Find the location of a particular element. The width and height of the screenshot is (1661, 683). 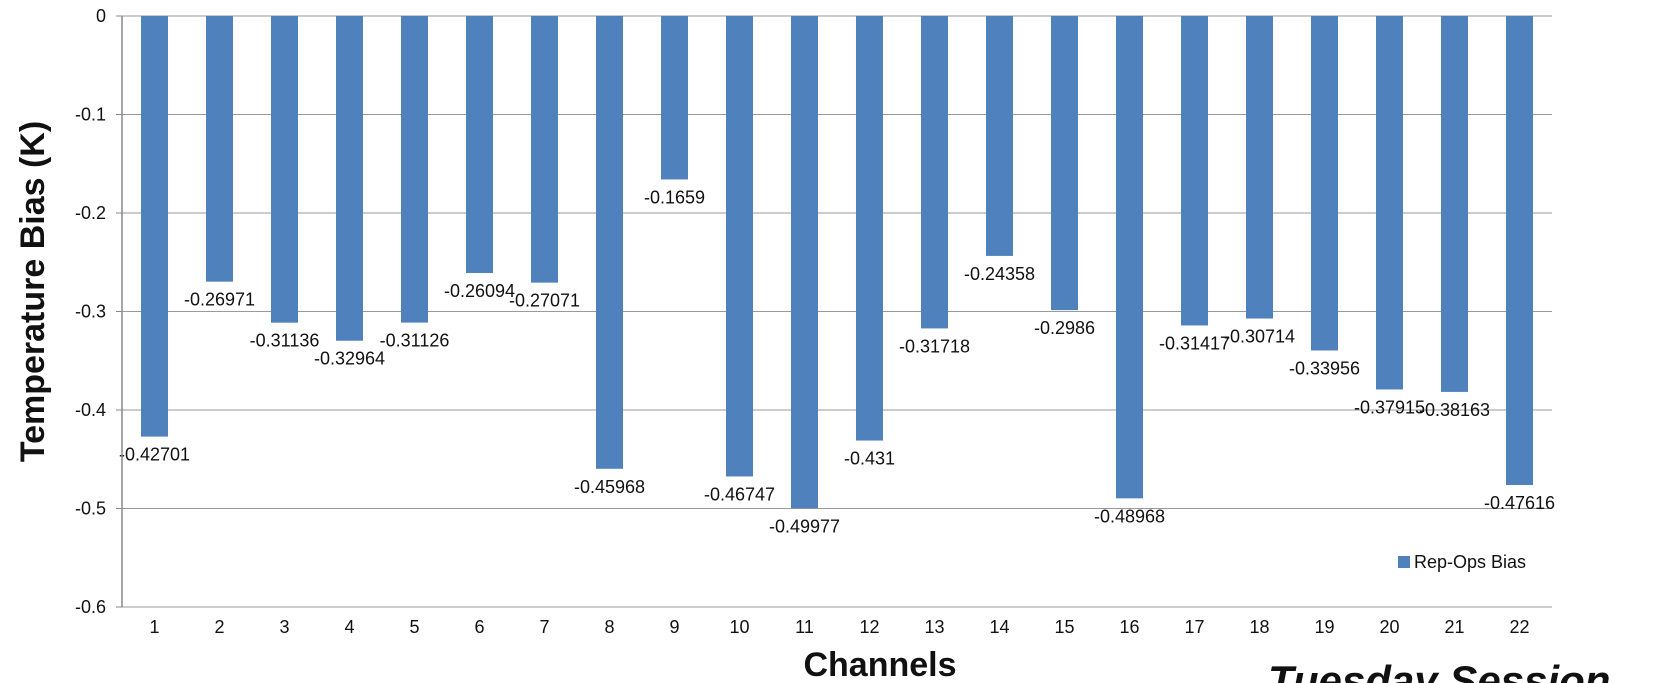

data-label: -0.45968 is located at coordinates (609, 487).